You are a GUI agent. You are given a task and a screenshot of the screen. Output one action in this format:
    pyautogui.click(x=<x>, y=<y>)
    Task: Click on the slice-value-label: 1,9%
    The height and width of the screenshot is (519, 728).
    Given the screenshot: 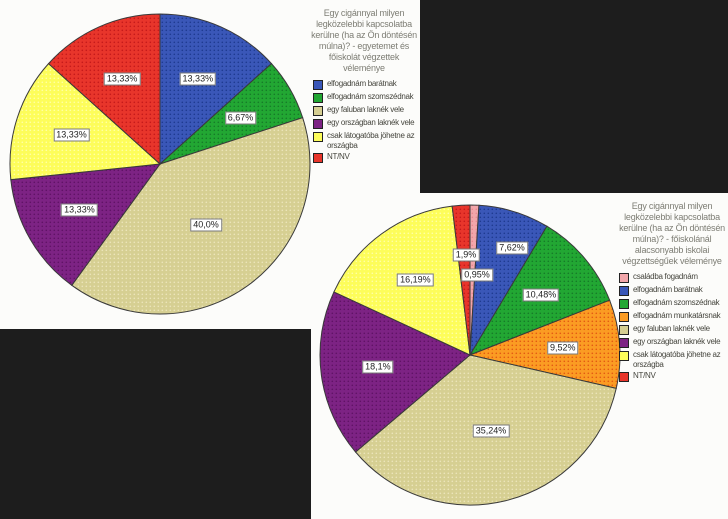 What is the action you would take?
    pyautogui.click(x=466, y=255)
    